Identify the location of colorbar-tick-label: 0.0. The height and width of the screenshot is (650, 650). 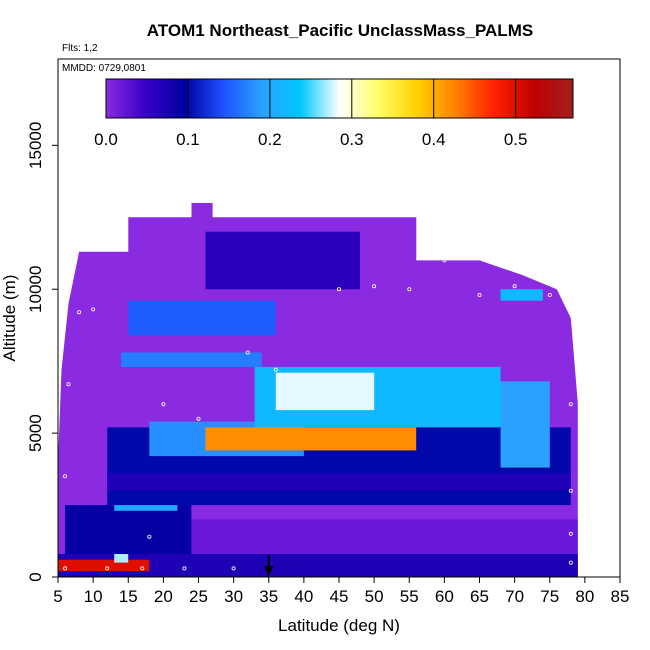
(106, 139).